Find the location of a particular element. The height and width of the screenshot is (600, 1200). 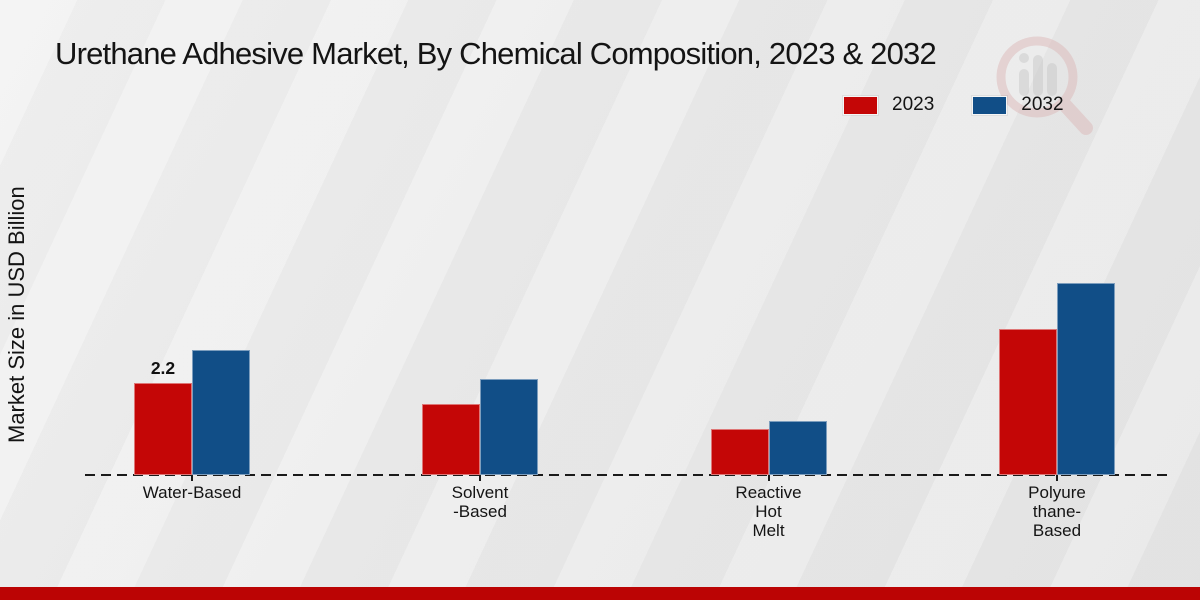

bar-2032-reactive-hot-melt is located at coordinates (797, 448).